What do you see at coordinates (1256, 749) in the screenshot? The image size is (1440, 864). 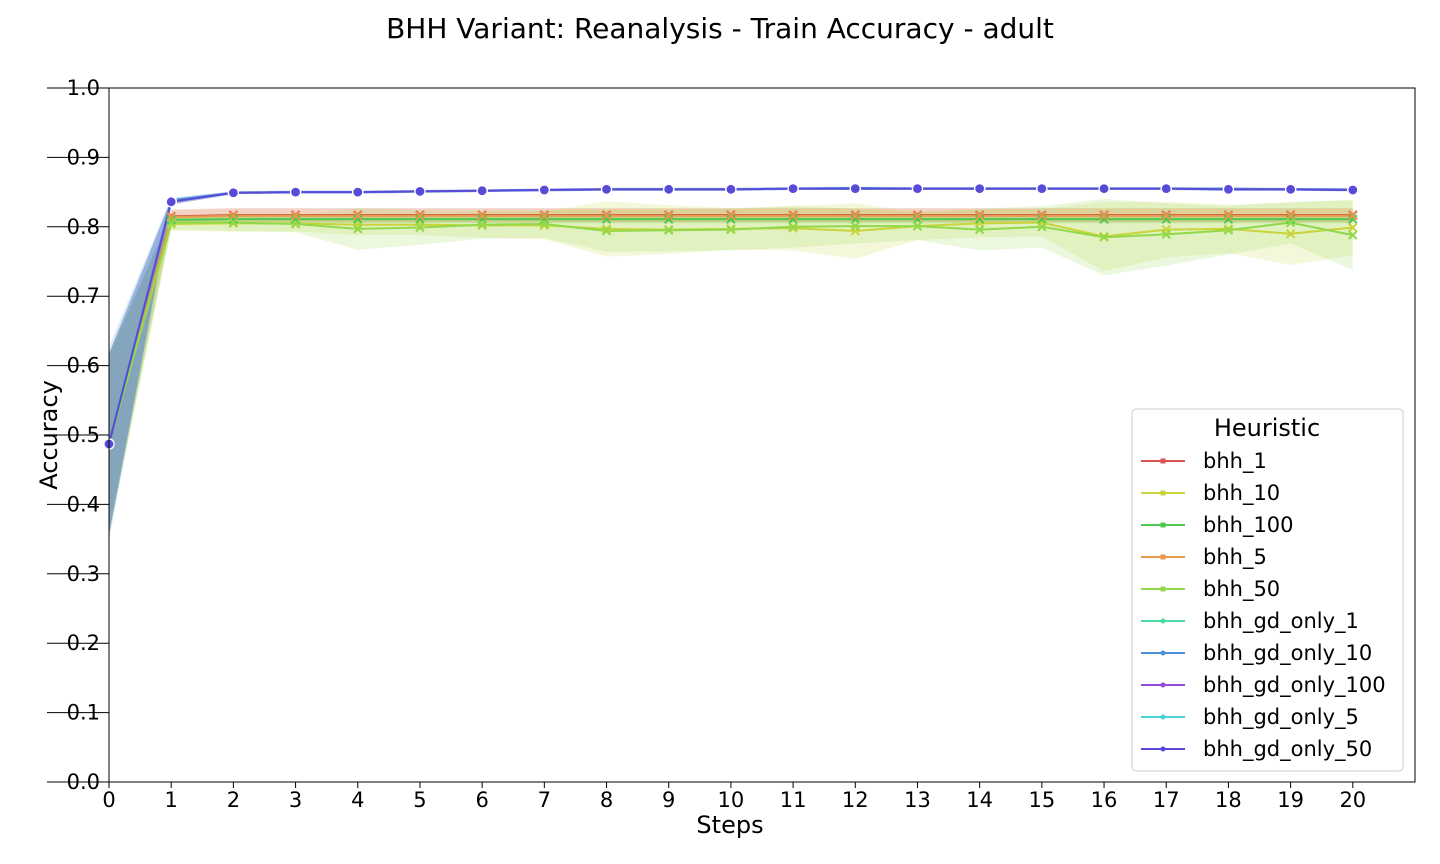 I see `legend-item-bhh-gd-only-50: bhh_gd_only_50` at bounding box center [1256, 749].